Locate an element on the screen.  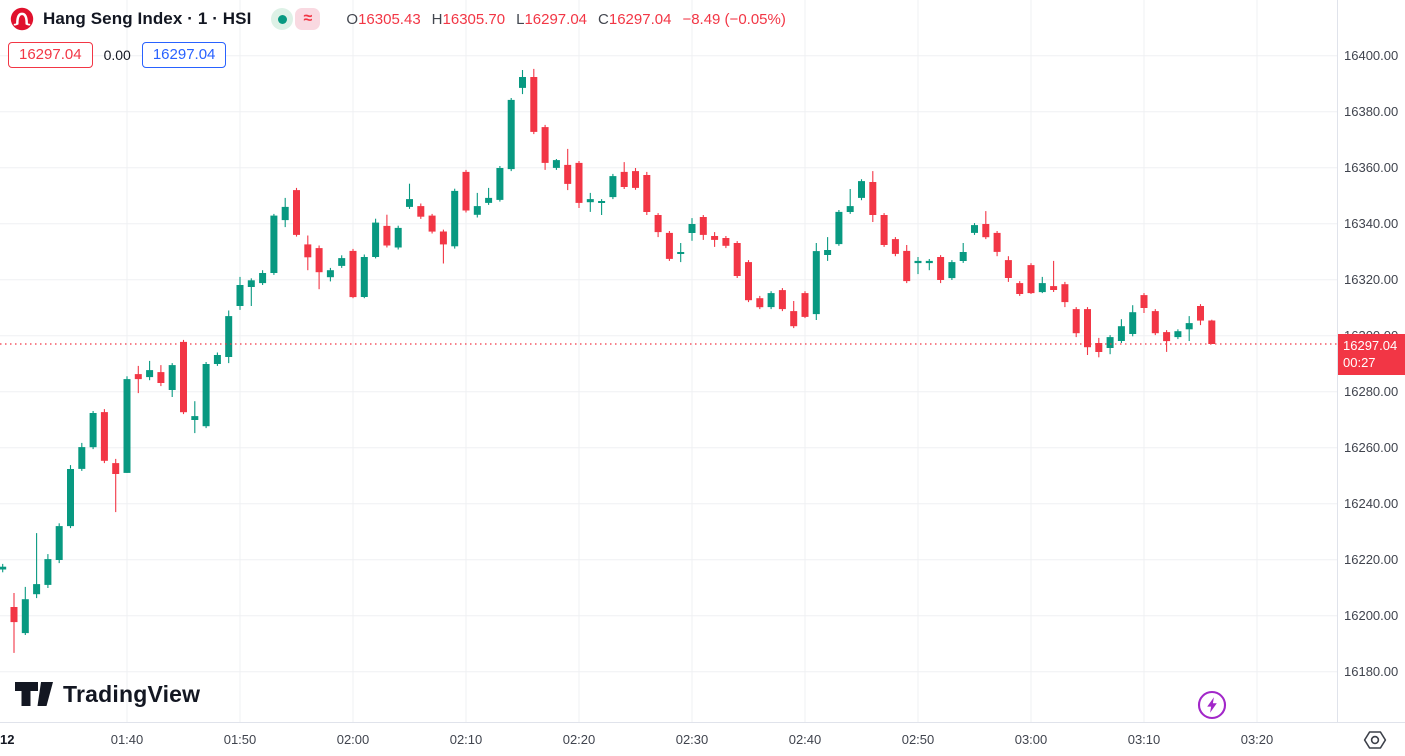
market-open-dot-icon is located at coordinates (282, 19).